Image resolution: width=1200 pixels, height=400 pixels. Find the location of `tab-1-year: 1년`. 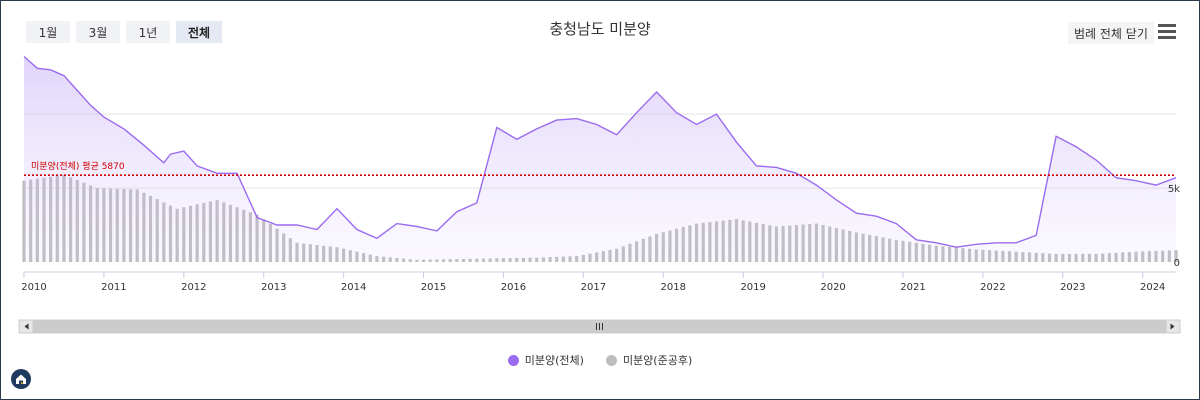

tab-1-year: 1년 is located at coordinates (148, 32).